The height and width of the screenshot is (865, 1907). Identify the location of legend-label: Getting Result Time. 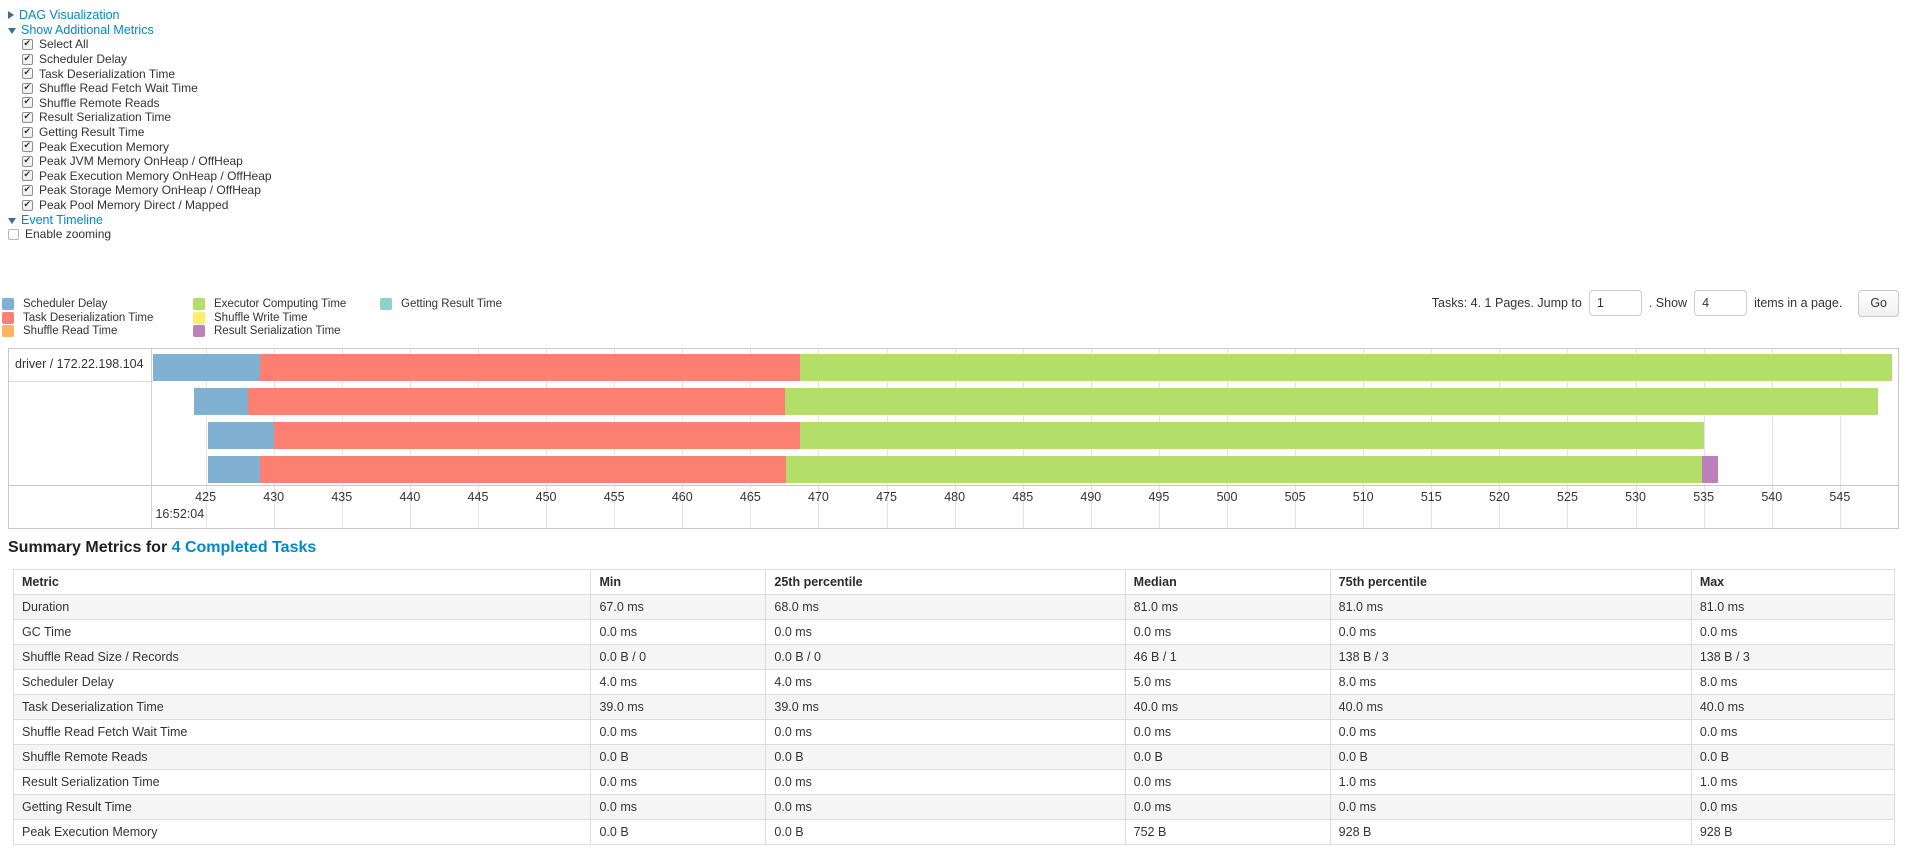
(451, 304).